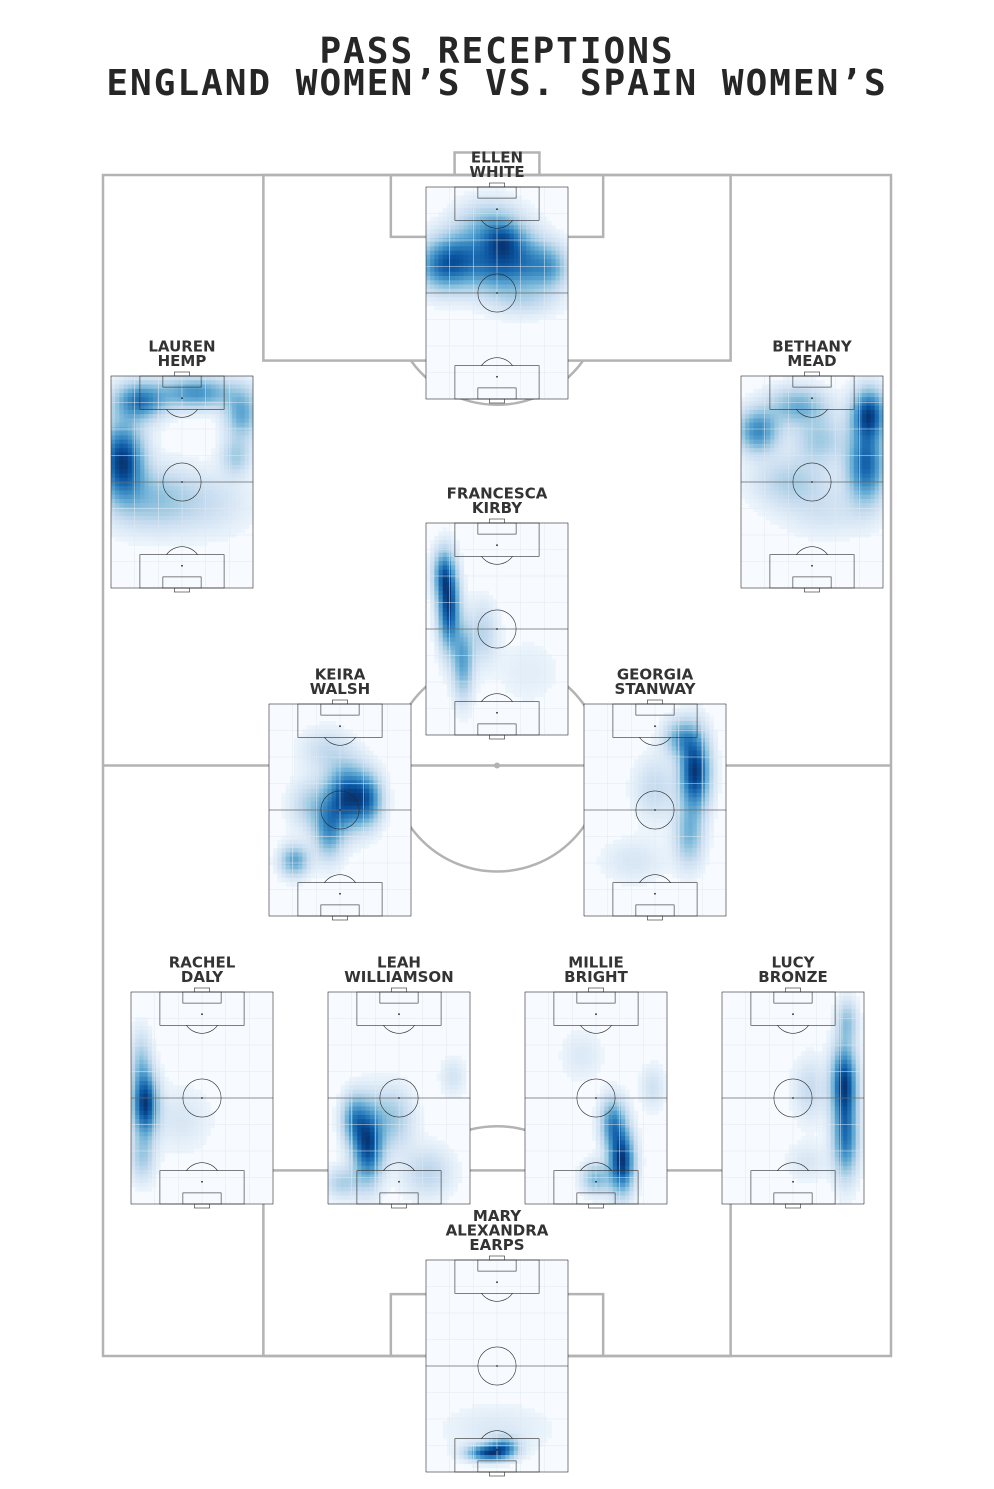 Image resolution: width=994 pixels, height=1489 pixels. I want to click on player-name-line: MILLIE, so click(595, 963).